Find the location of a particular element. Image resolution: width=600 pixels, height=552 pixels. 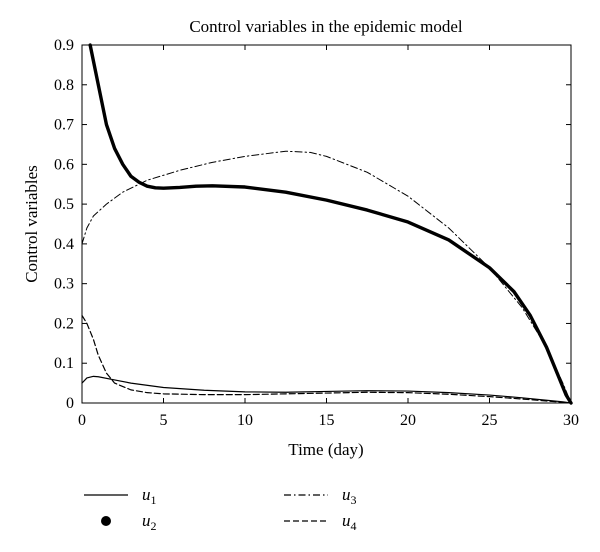

x-tick-label: 20 is located at coordinates (408, 420).